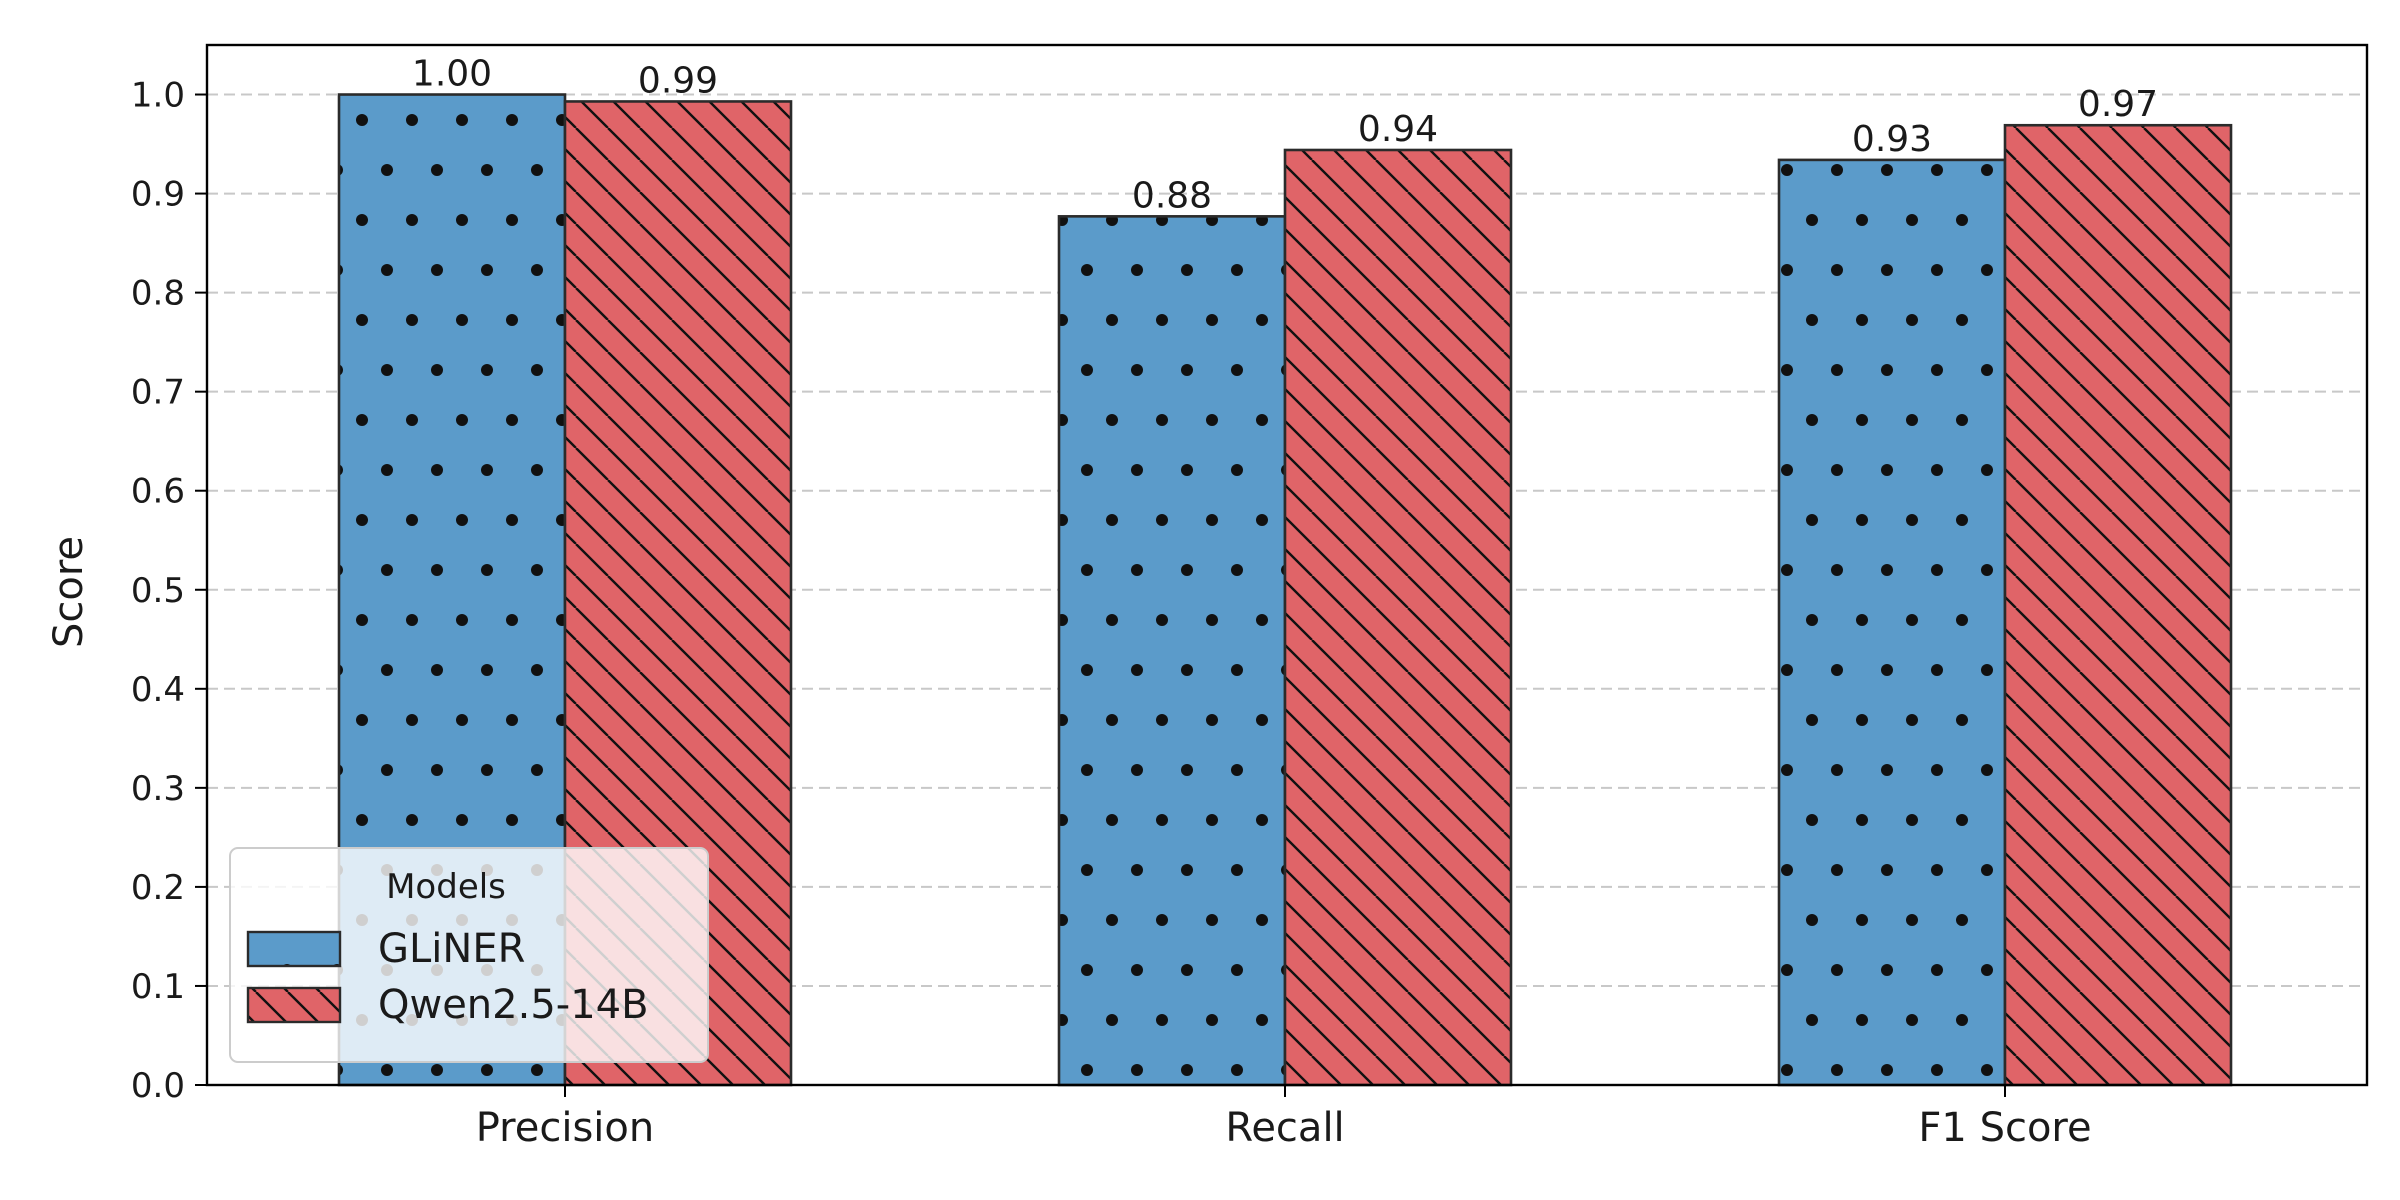 This screenshot has height=1200, width=2400. I want to click on y-tick-label: 0.1, so click(158, 987).